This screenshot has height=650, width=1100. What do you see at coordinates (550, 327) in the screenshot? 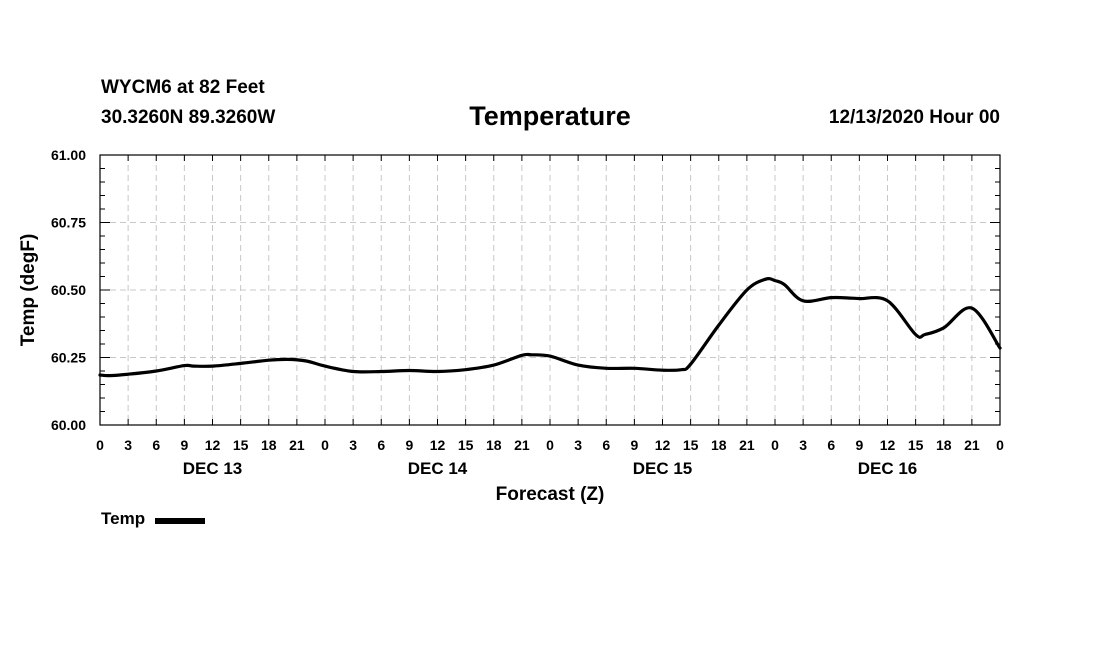
I see `temp-series-line` at bounding box center [550, 327].